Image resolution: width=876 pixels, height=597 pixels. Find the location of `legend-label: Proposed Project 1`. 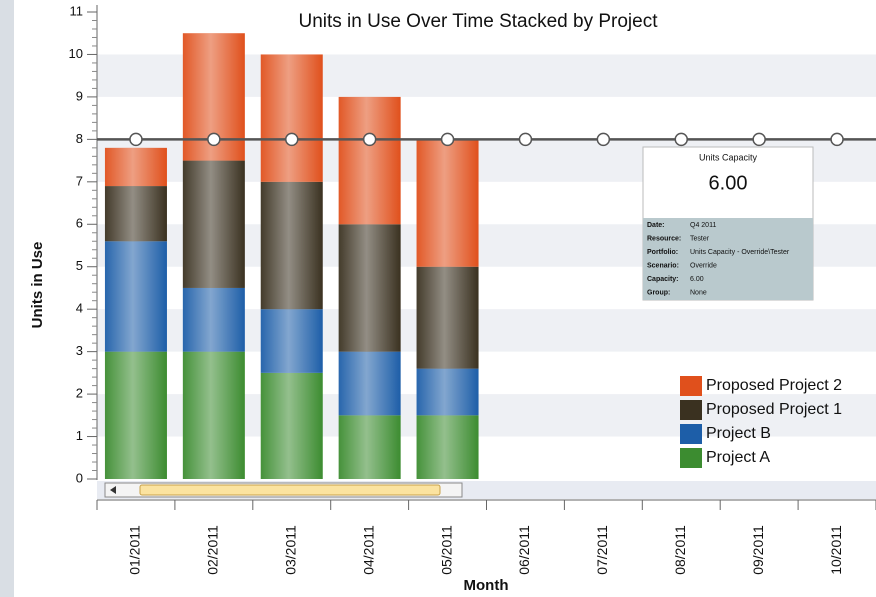

legend-label: Proposed Project 1 is located at coordinates (774, 409).